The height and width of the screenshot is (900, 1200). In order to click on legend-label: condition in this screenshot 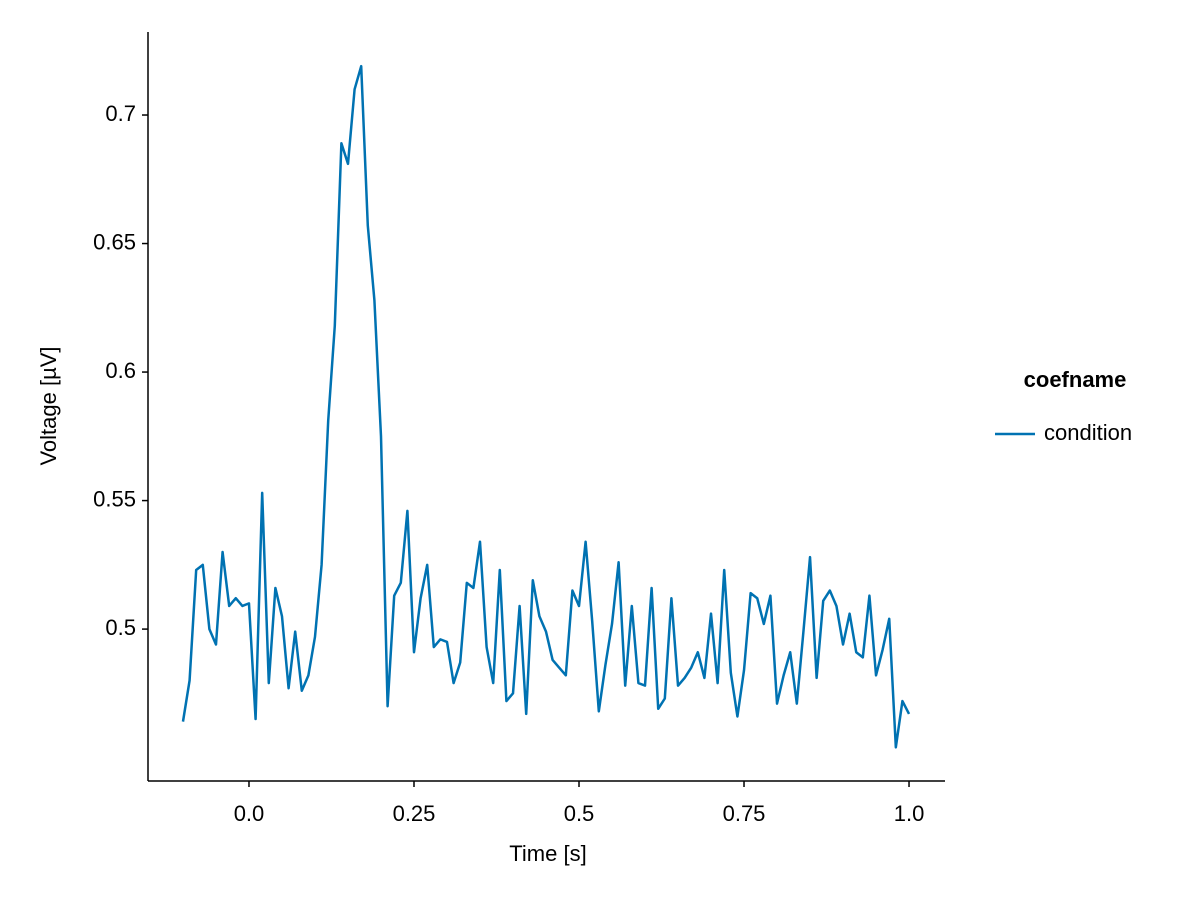, I will do `click(1088, 432)`.